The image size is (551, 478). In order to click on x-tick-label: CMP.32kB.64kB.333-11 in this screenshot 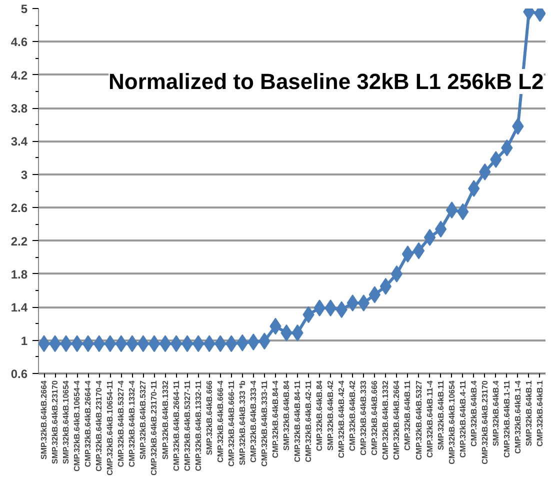, I will do `click(264, 423)`.